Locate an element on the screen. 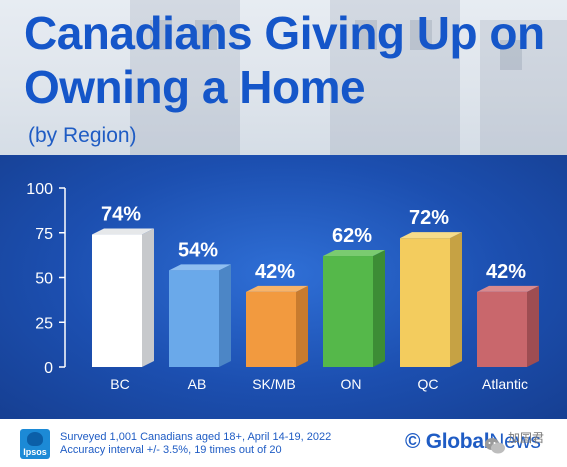  ipsos-logo: Ipsos is located at coordinates (35, 444).